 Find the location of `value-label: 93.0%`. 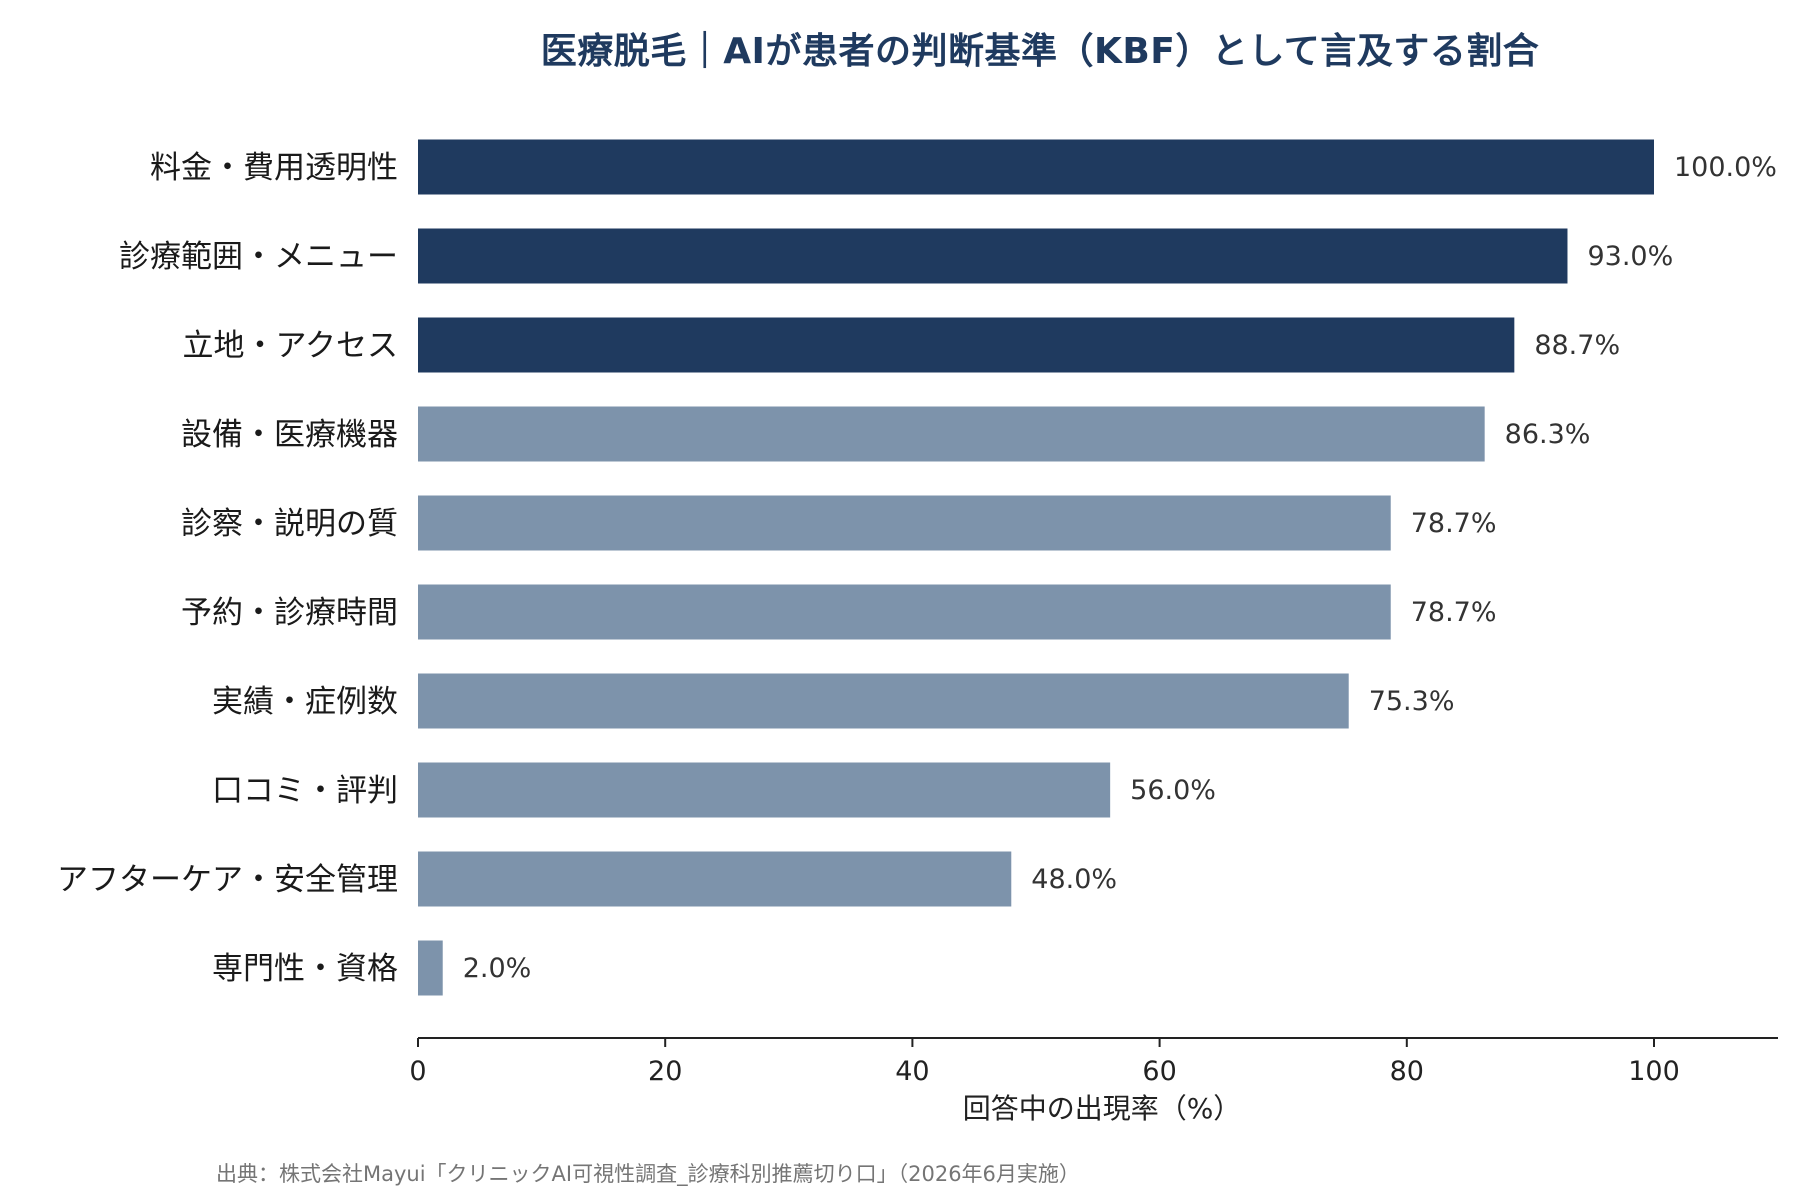

value-label: 93.0% is located at coordinates (1630, 256).